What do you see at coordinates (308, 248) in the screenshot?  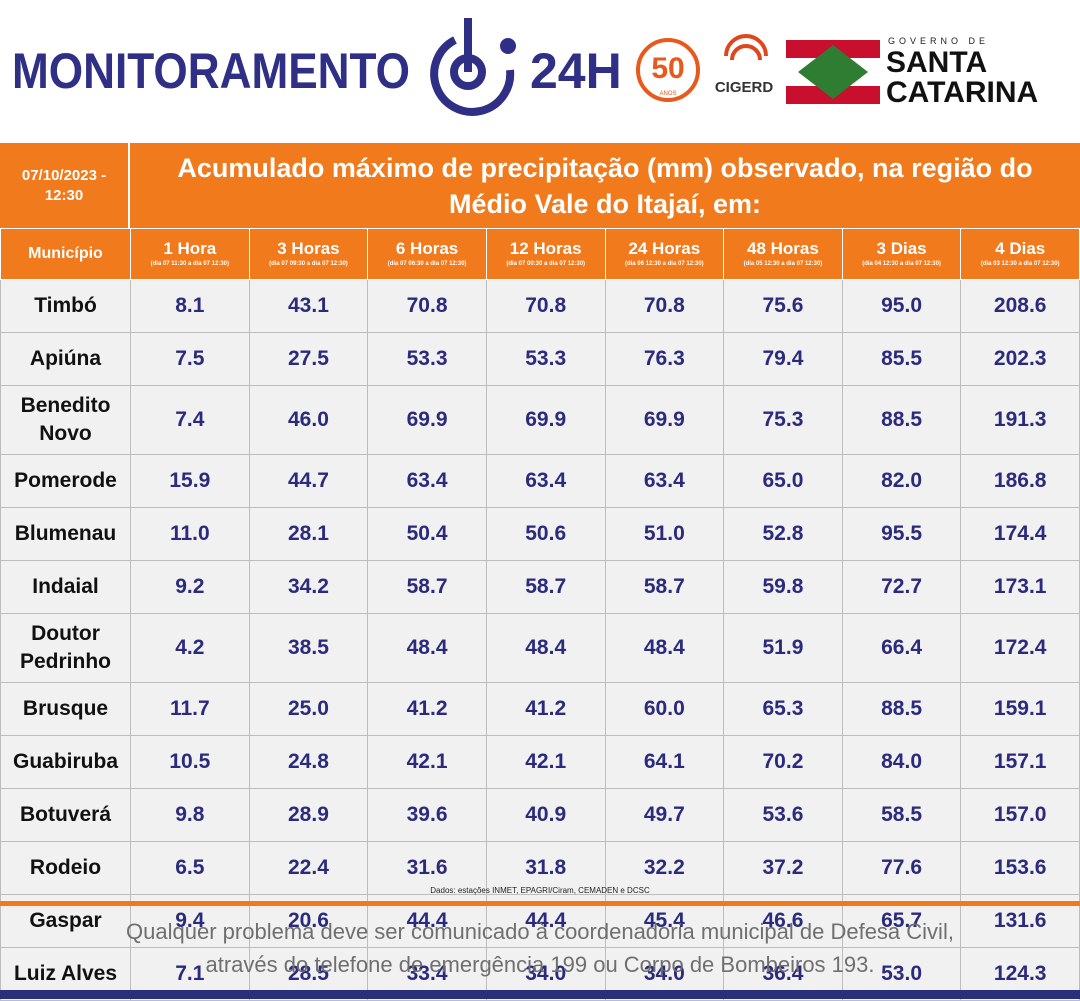 I see `column-title: 3 Horas` at bounding box center [308, 248].